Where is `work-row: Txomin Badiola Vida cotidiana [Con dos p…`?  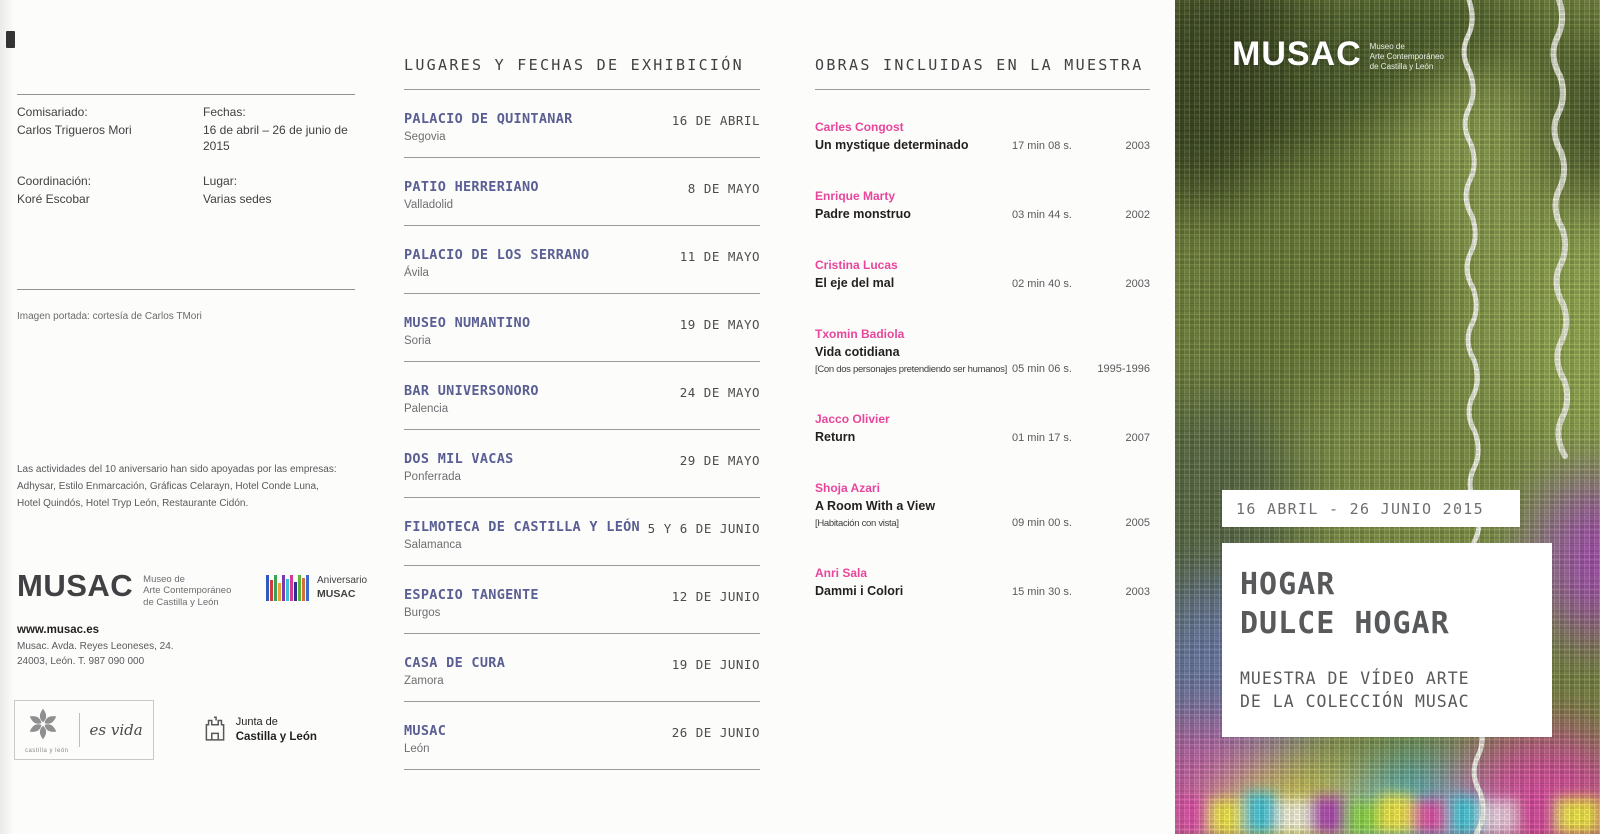 work-row: Txomin Badiola Vida cotidiana [Con dos p… is located at coordinates (982, 352).